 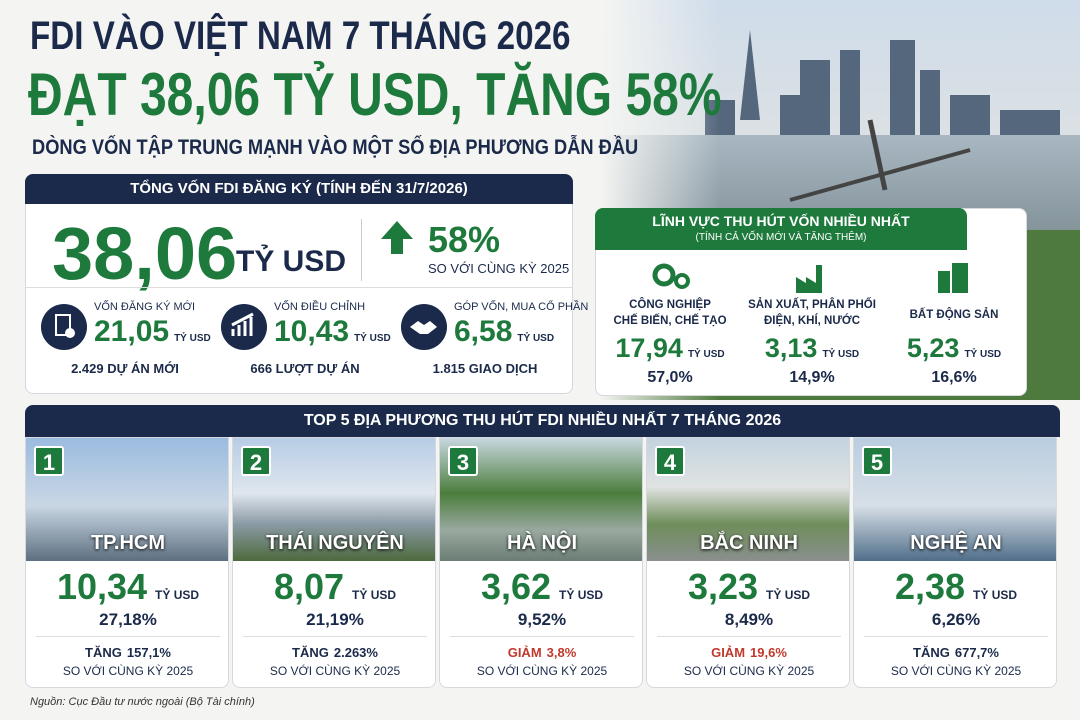 What do you see at coordinates (516, 586) in the screenshot?
I see `region-value: 3,62` at bounding box center [516, 586].